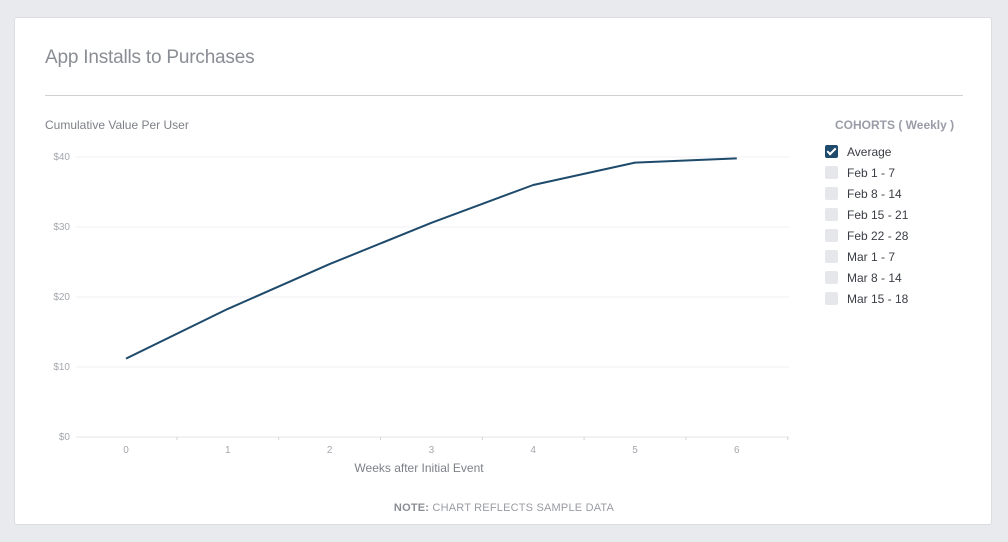 This screenshot has width=1008, height=542. Describe the element at coordinates (150, 57) in the screenshot. I see `page-title: App Installs to Purchases` at that location.